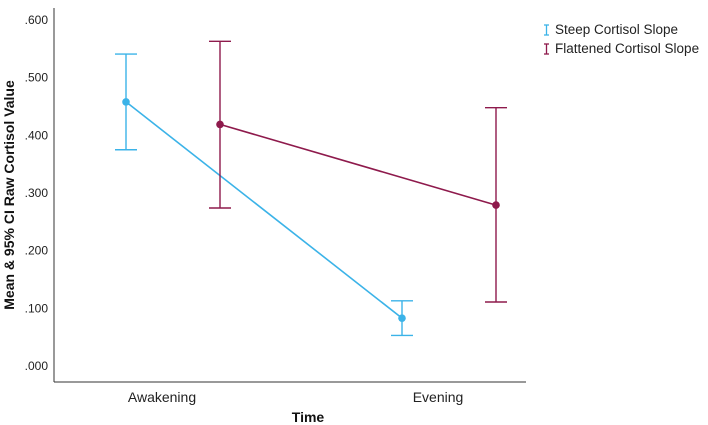 This screenshot has height=425, width=708. What do you see at coordinates (37, 366) in the screenshot?
I see `y-tick-label: .000` at bounding box center [37, 366].